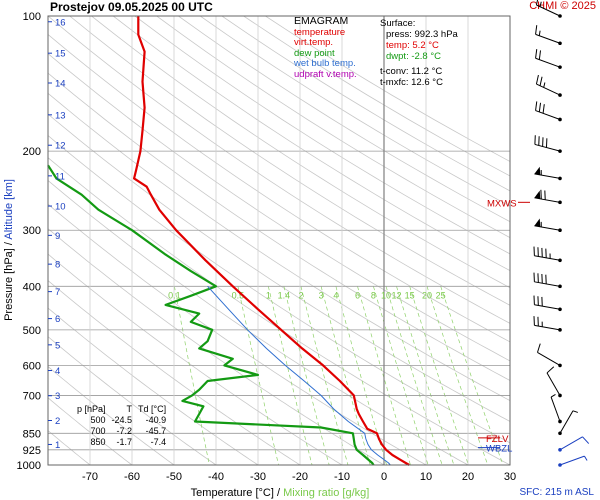  What do you see at coordinates (441, 295) in the screenshot?
I see `mixing-ratio-label: 25` at bounding box center [441, 295].